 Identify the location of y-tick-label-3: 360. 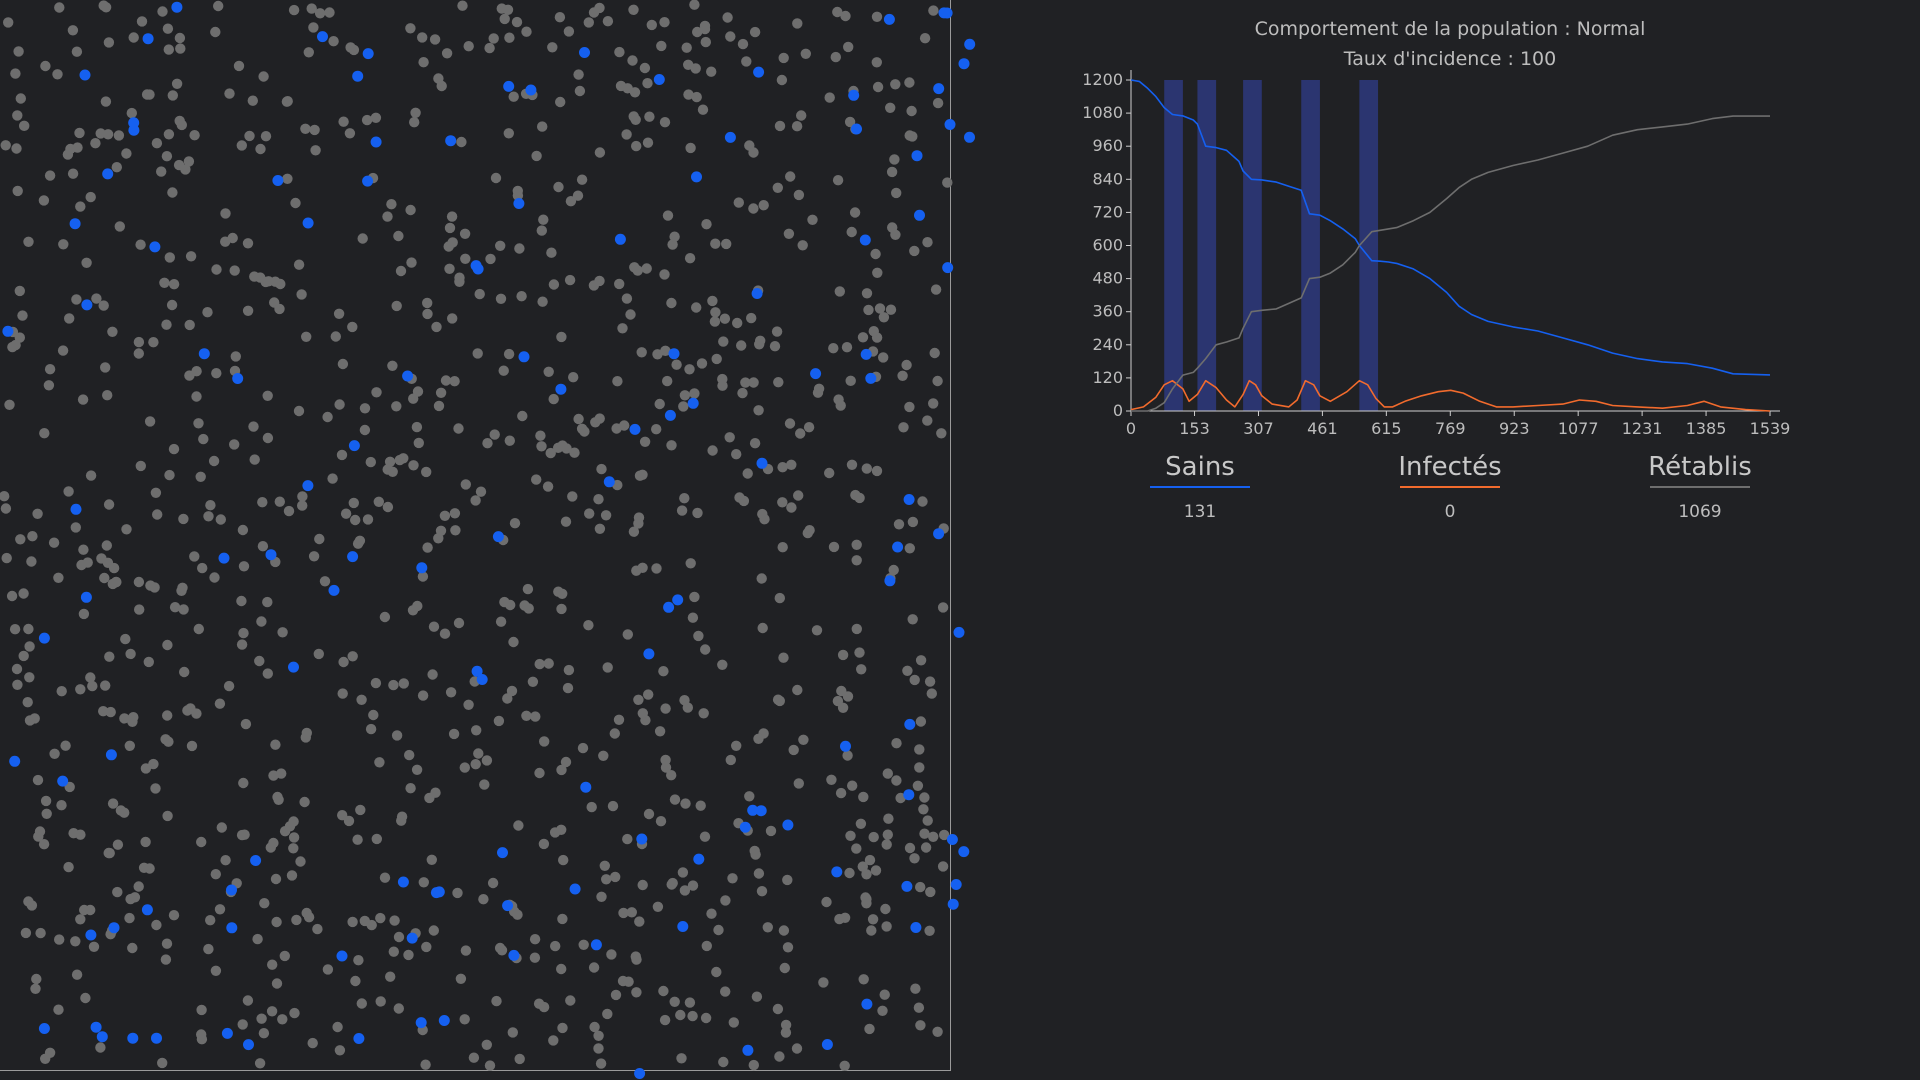
(1107, 311).